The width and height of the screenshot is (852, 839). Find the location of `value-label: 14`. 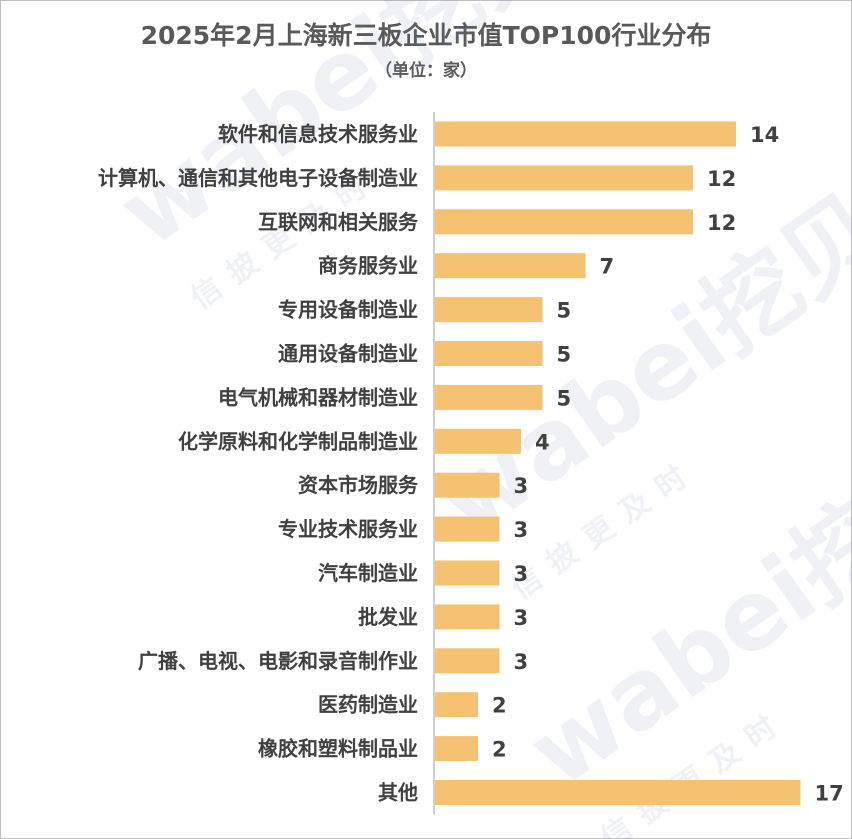

value-label: 14 is located at coordinates (764, 135).